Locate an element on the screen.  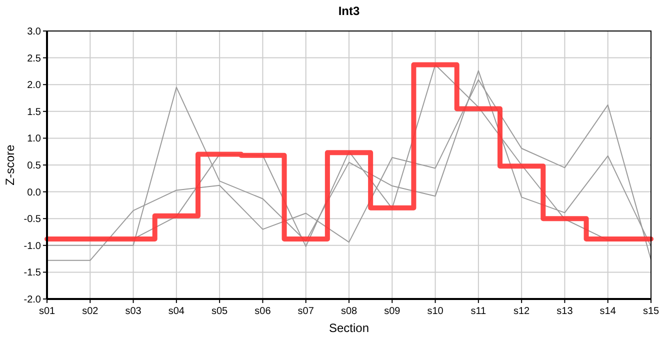
y-tick-label: -1.5 is located at coordinates (33, 273).